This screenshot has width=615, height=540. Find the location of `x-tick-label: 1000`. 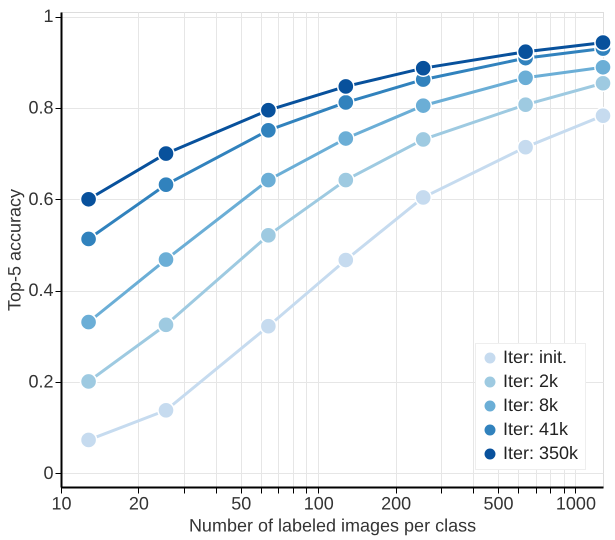

x-tick-label: 1000 is located at coordinates (576, 504).